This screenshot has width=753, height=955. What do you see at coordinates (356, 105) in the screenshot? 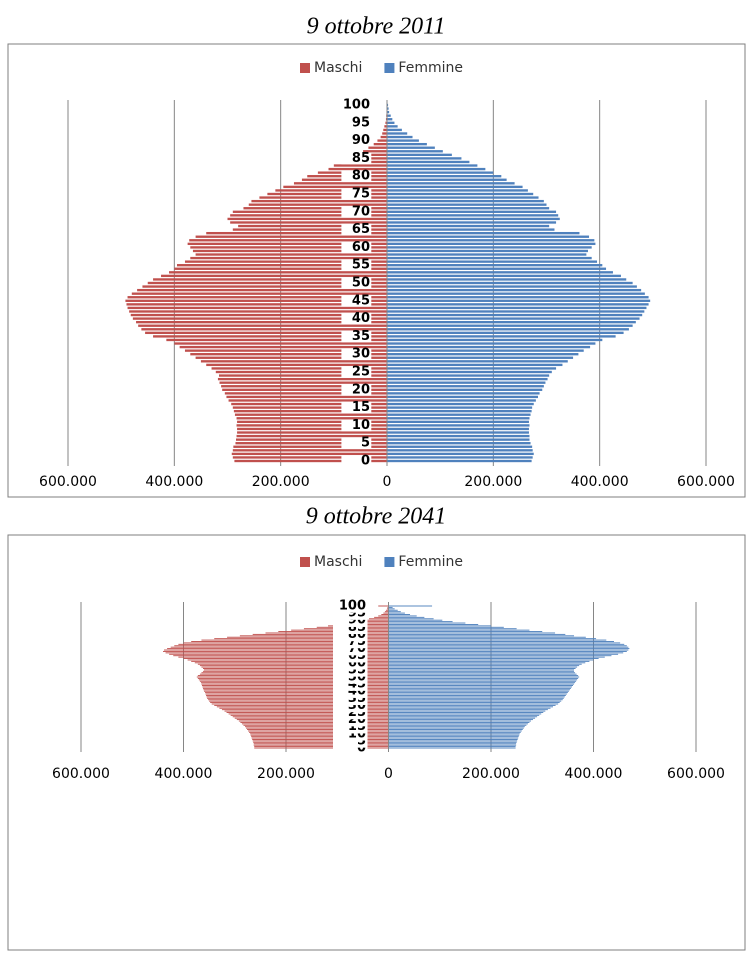
I see `y-tick-label: 100` at bounding box center [356, 105].